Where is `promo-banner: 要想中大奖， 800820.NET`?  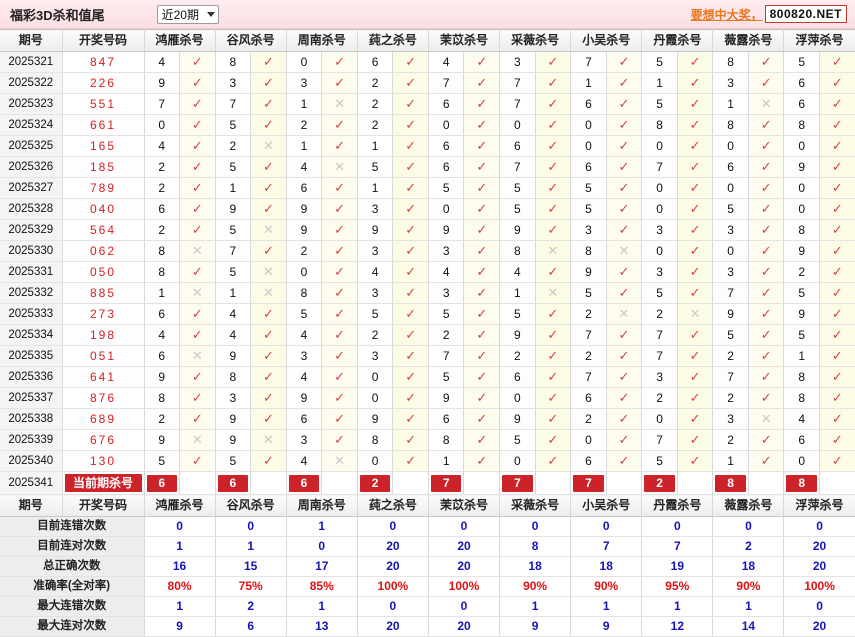
promo-banner: 要想中大奖， 800820.NET is located at coordinates (769, 14).